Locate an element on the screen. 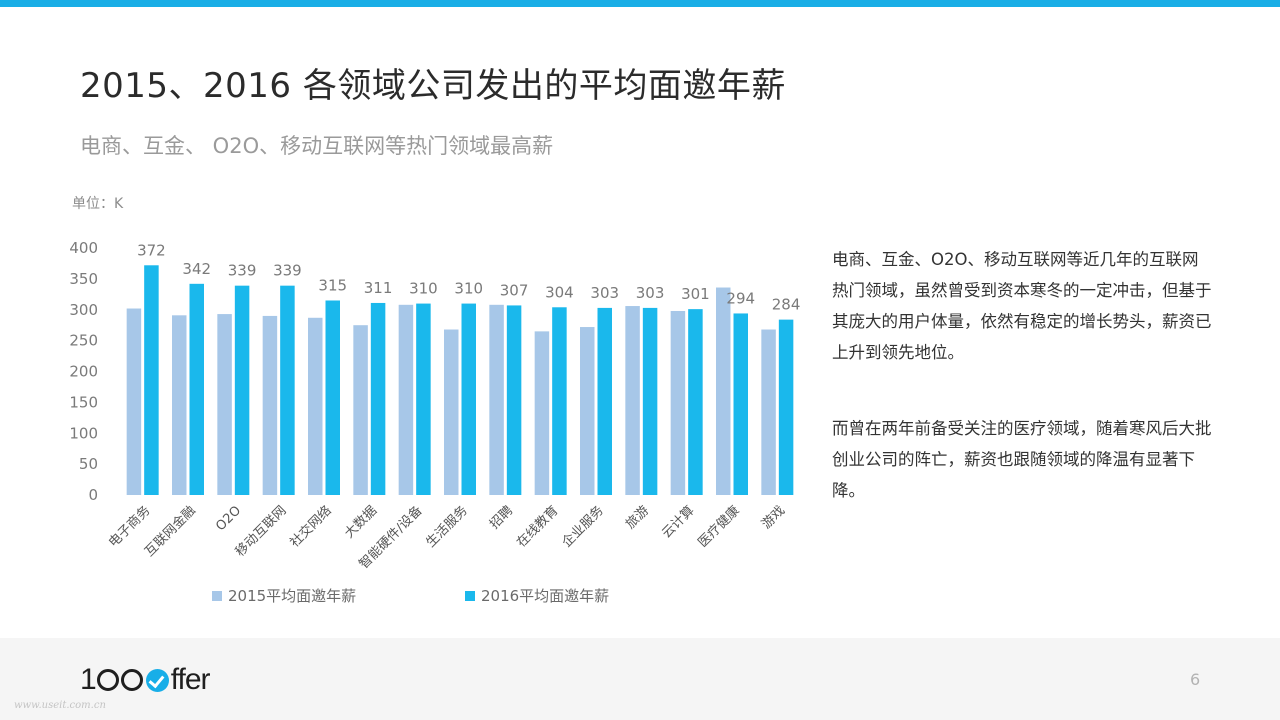  x-category-label: 招聘 is located at coordinates (501, 517).